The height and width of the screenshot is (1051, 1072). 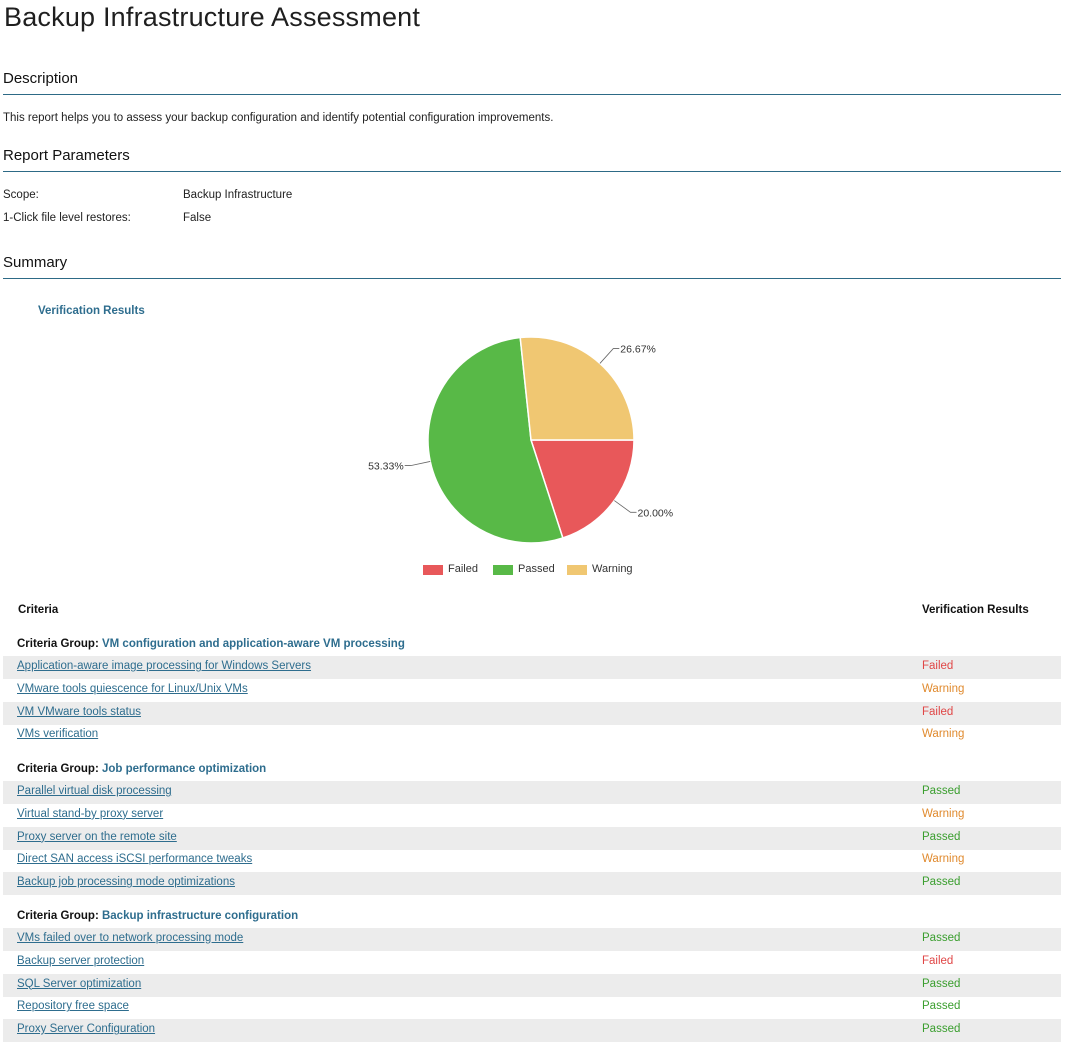 I want to click on pie-leader-line-warning, so click(x=609, y=356).